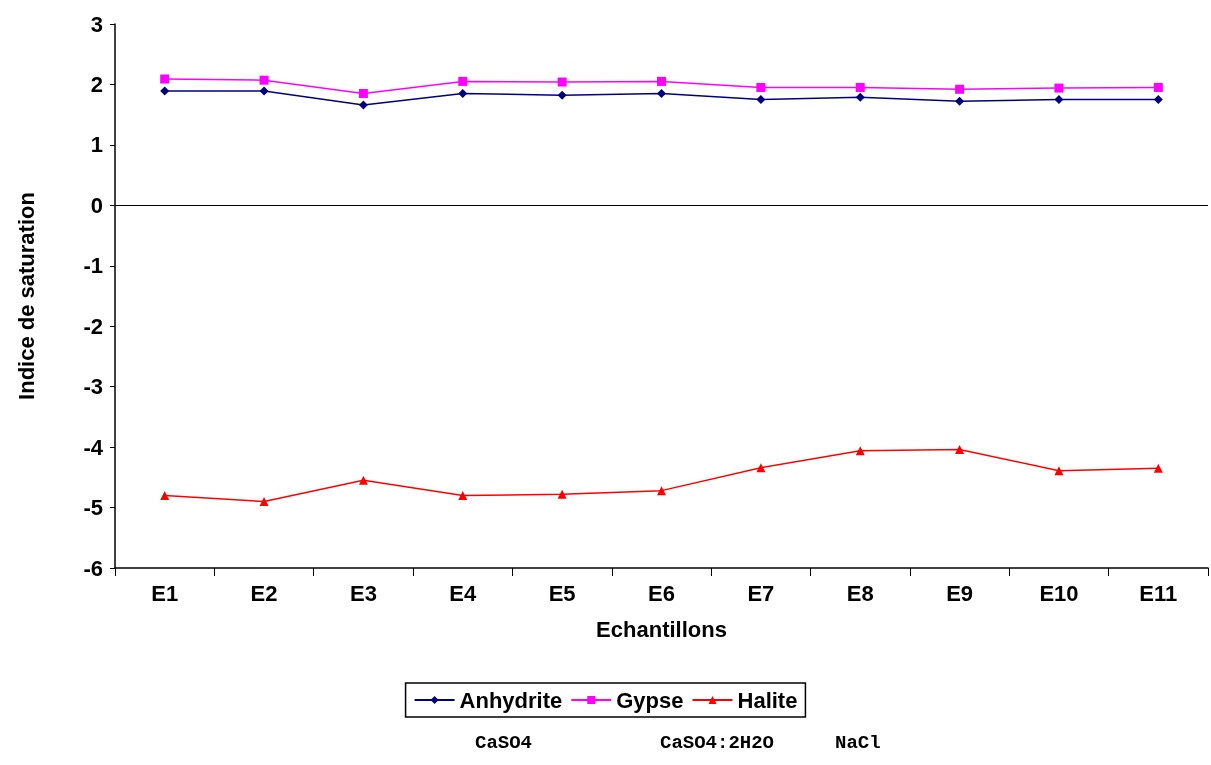  I want to click on x-tick-label: E11, so click(1158, 593).